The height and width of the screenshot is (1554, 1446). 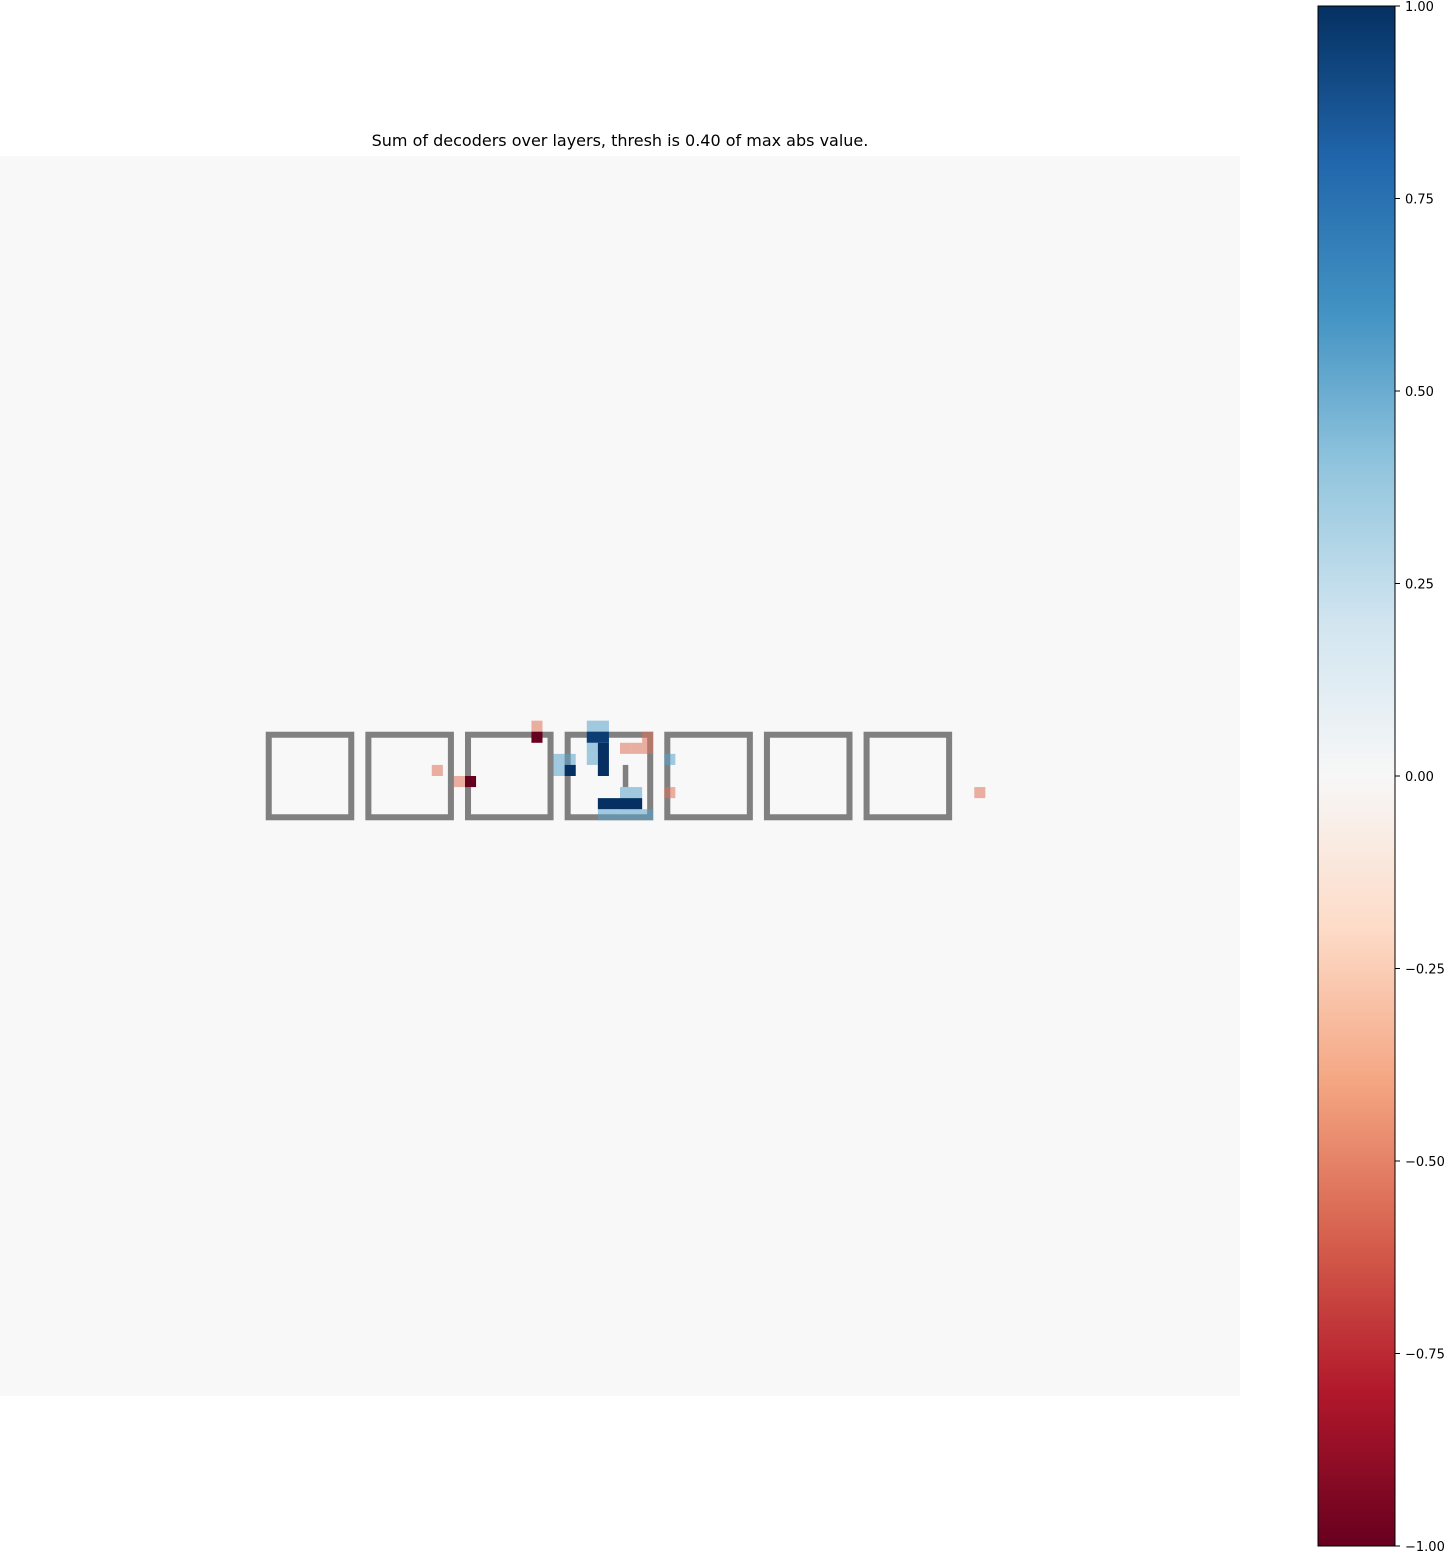 I want to click on colorbar: 1.00 0.75 0.50 0.25 0.00 −0.25 −0.50 −0.75 −1.00, so click(x=1381, y=777).